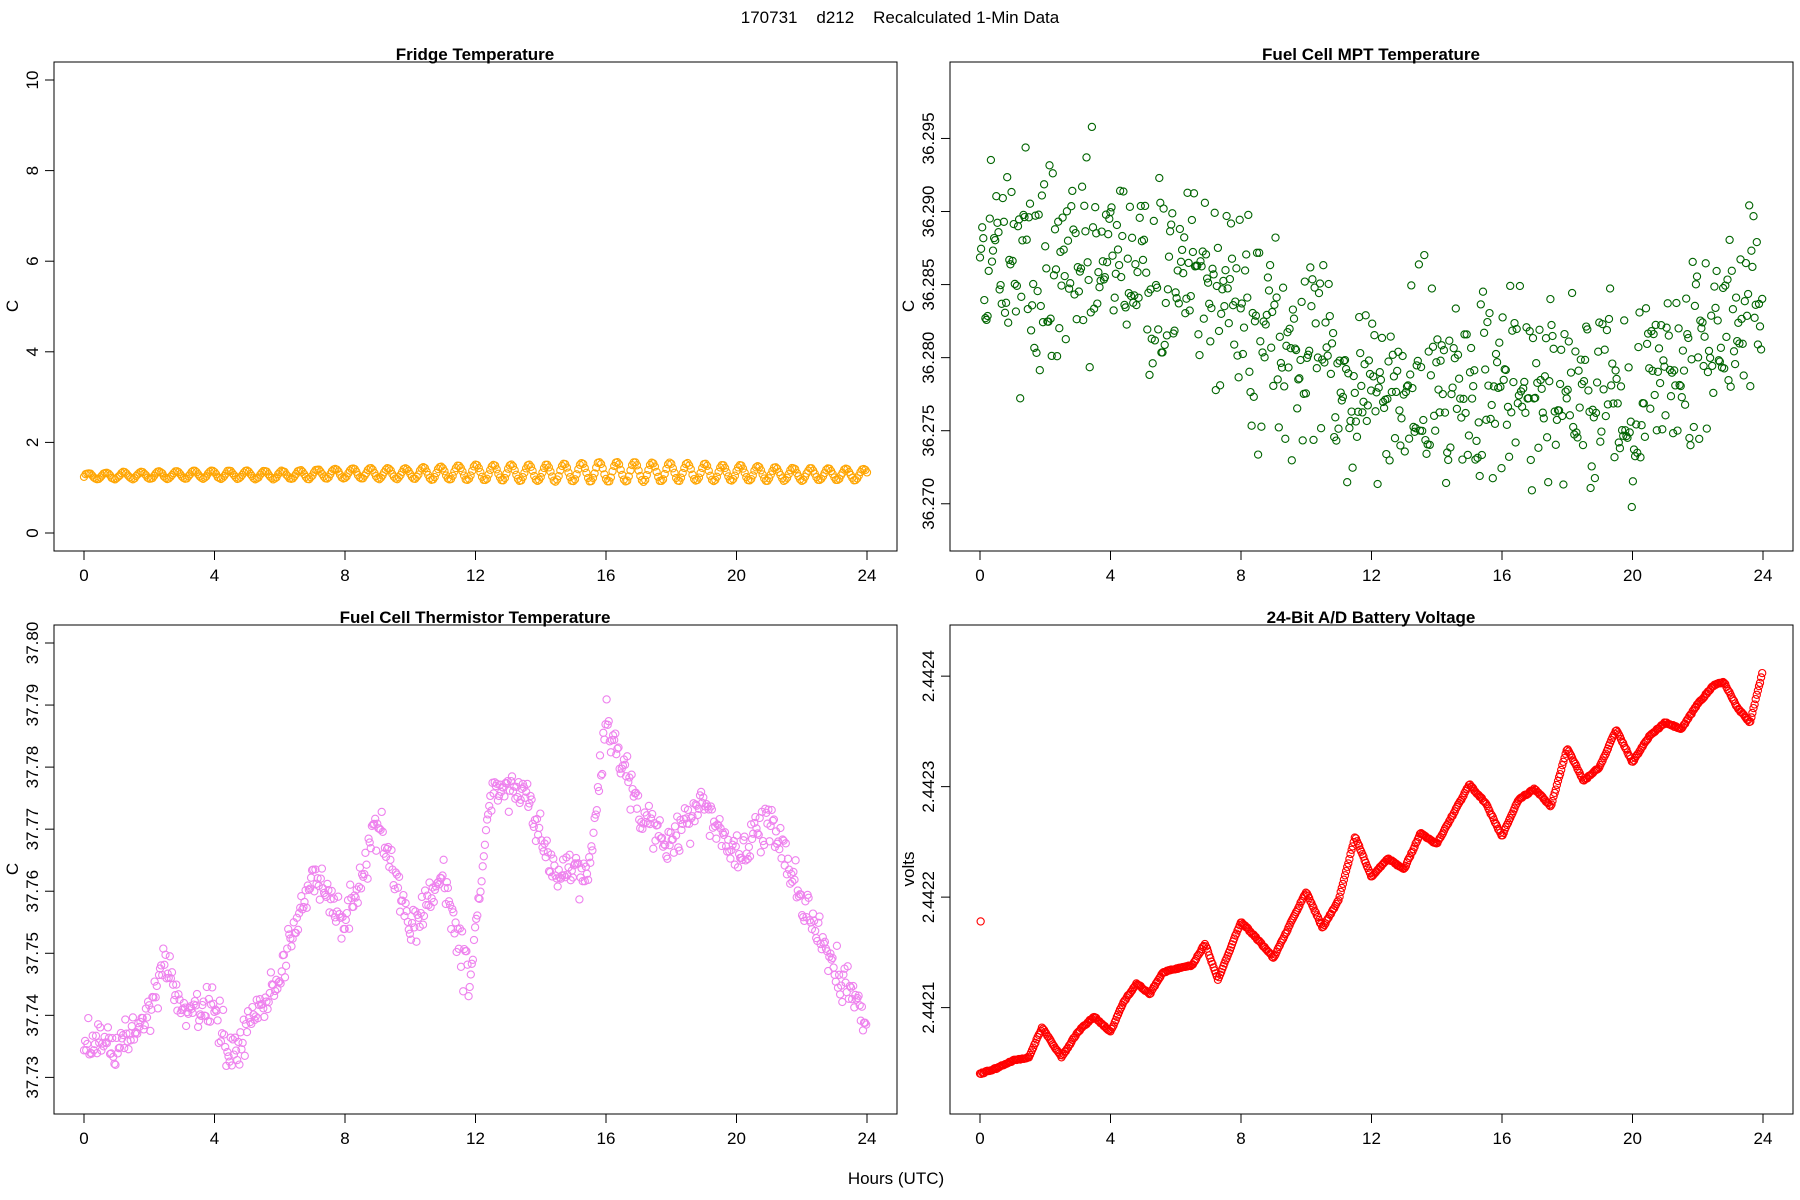  What do you see at coordinates (928, 285) in the screenshot?
I see `y-tick-label: 36.285` at bounding box center [928, 285].